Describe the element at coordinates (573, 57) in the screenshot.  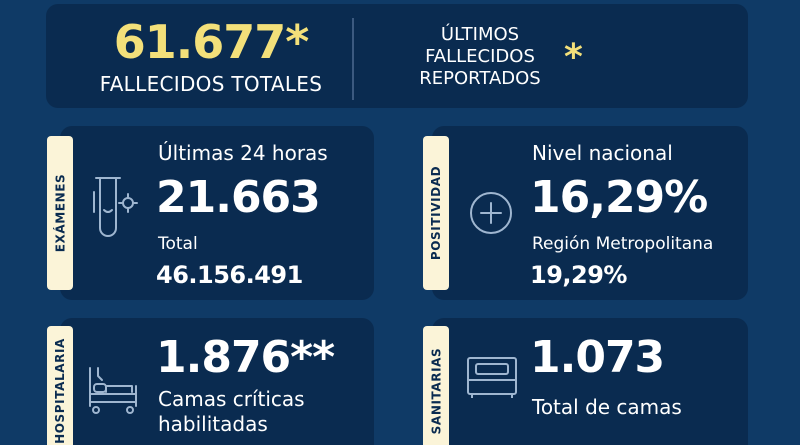
I see `last-deaths-value: *` at that location.